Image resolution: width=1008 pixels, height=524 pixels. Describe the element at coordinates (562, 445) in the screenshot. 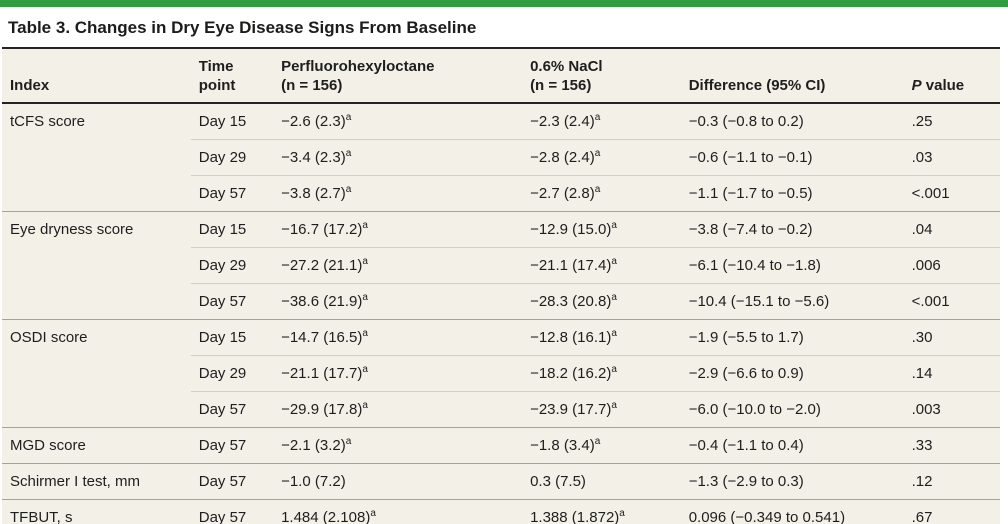

I see `value-text: −1.8 (3.4)` at that location.